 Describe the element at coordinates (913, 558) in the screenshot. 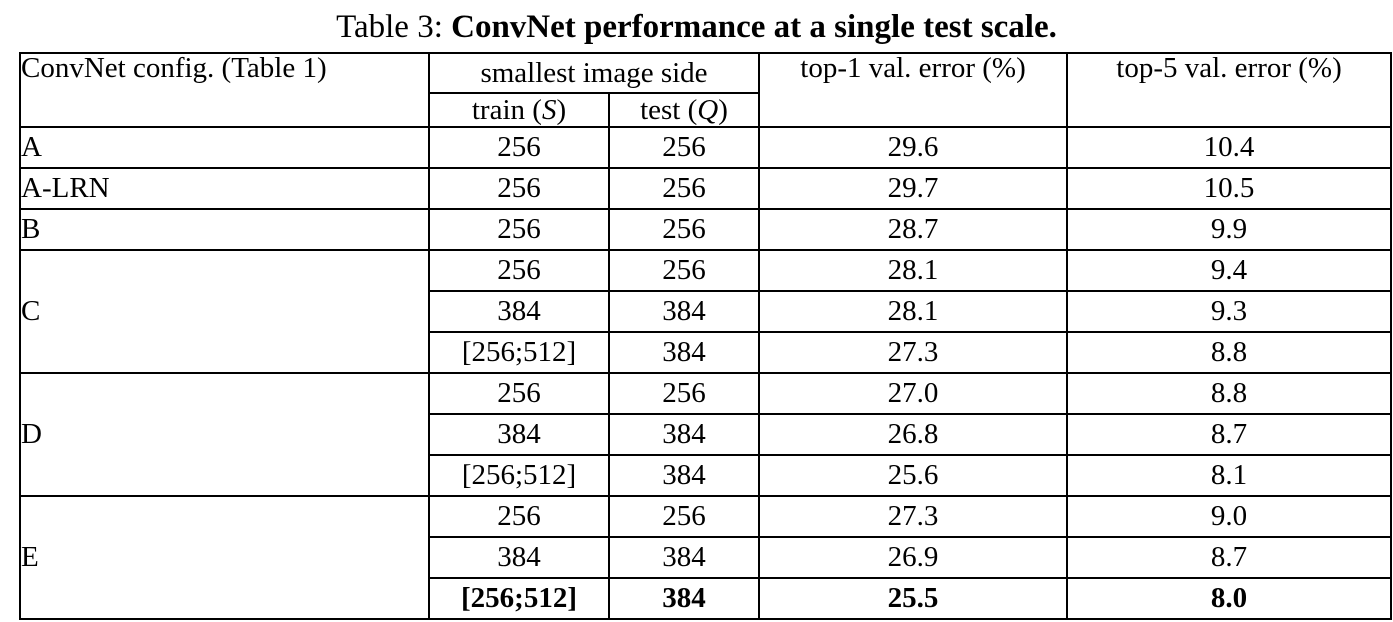

I see `top1-cell: 26.9` at that location.